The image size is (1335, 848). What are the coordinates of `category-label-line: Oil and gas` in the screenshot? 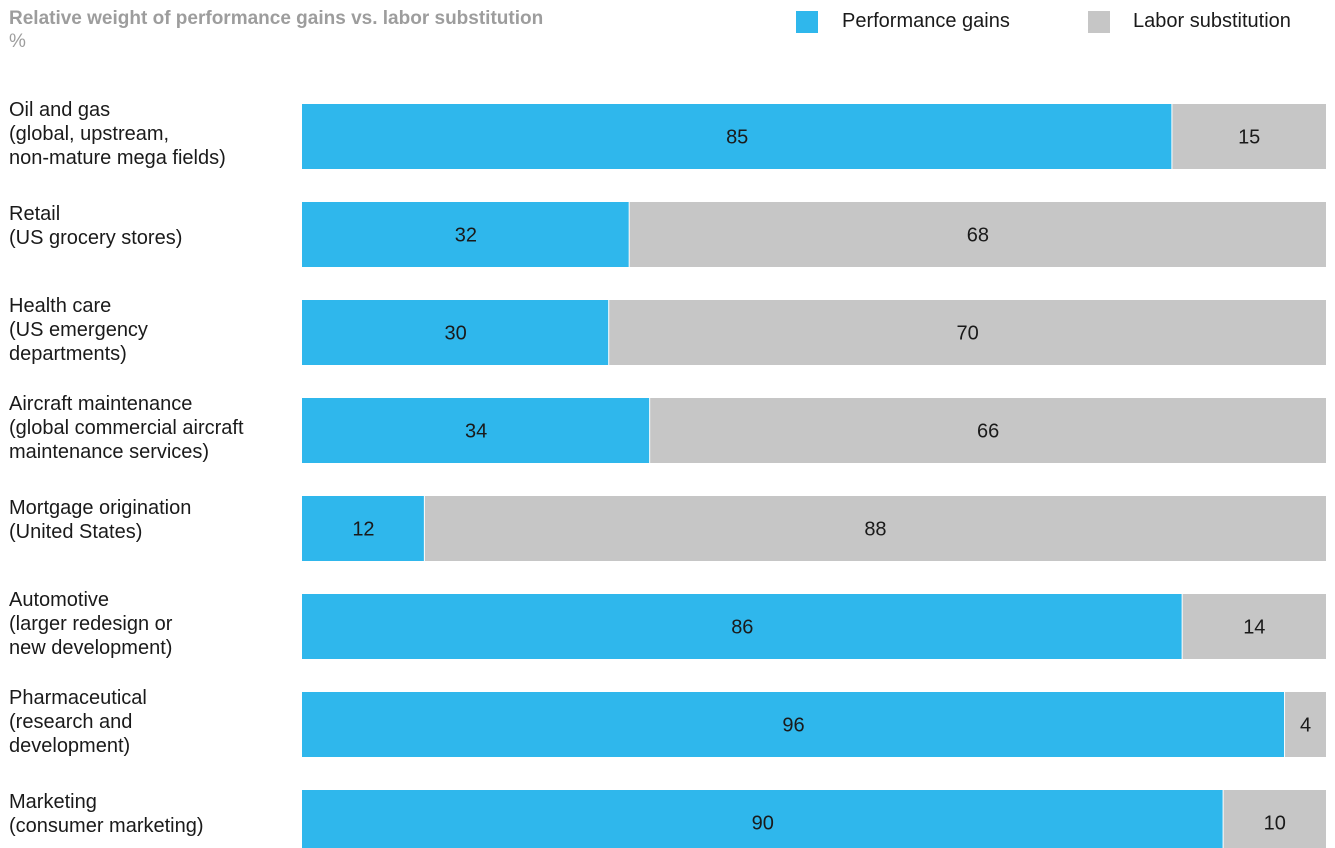 It's located at (60, 110).